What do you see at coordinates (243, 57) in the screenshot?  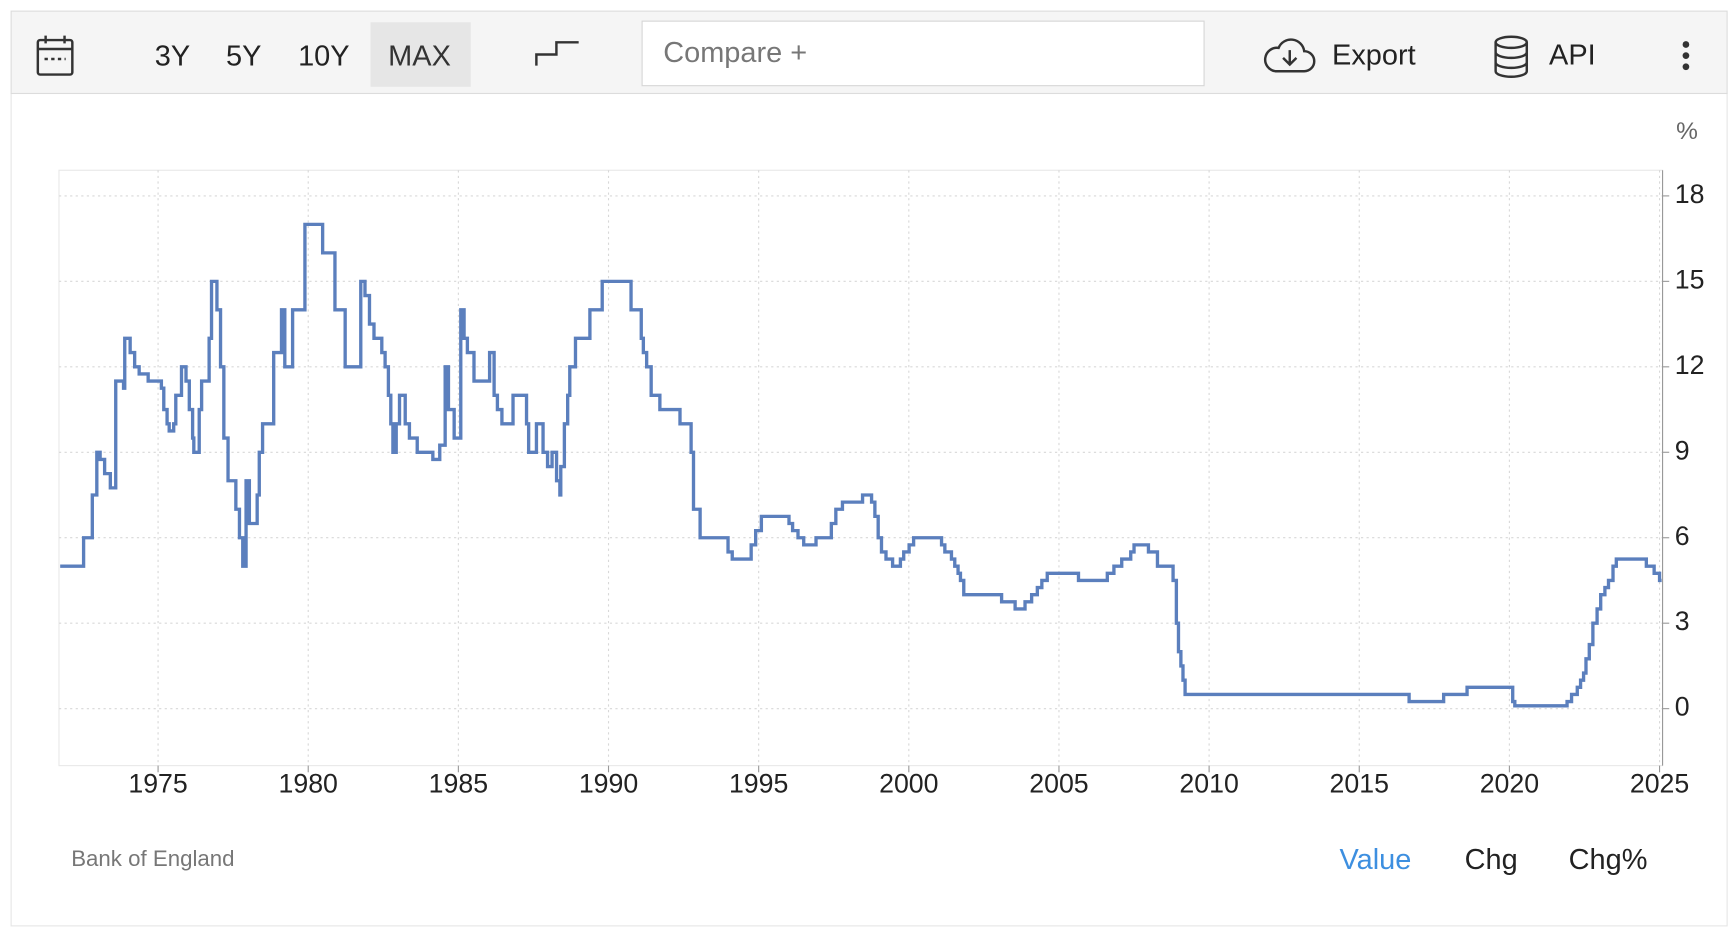 I see `range-button: 5Y` at bounding box center [243, 57].